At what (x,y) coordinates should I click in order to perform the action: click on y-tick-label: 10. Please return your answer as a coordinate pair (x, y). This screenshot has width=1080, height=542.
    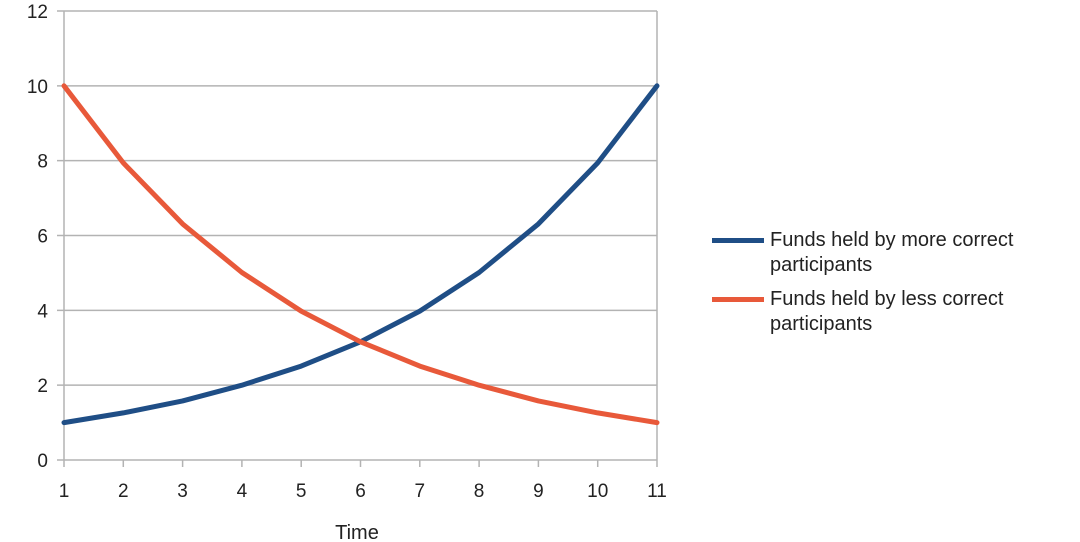
    Looking at the image, I should click on (37, 87).